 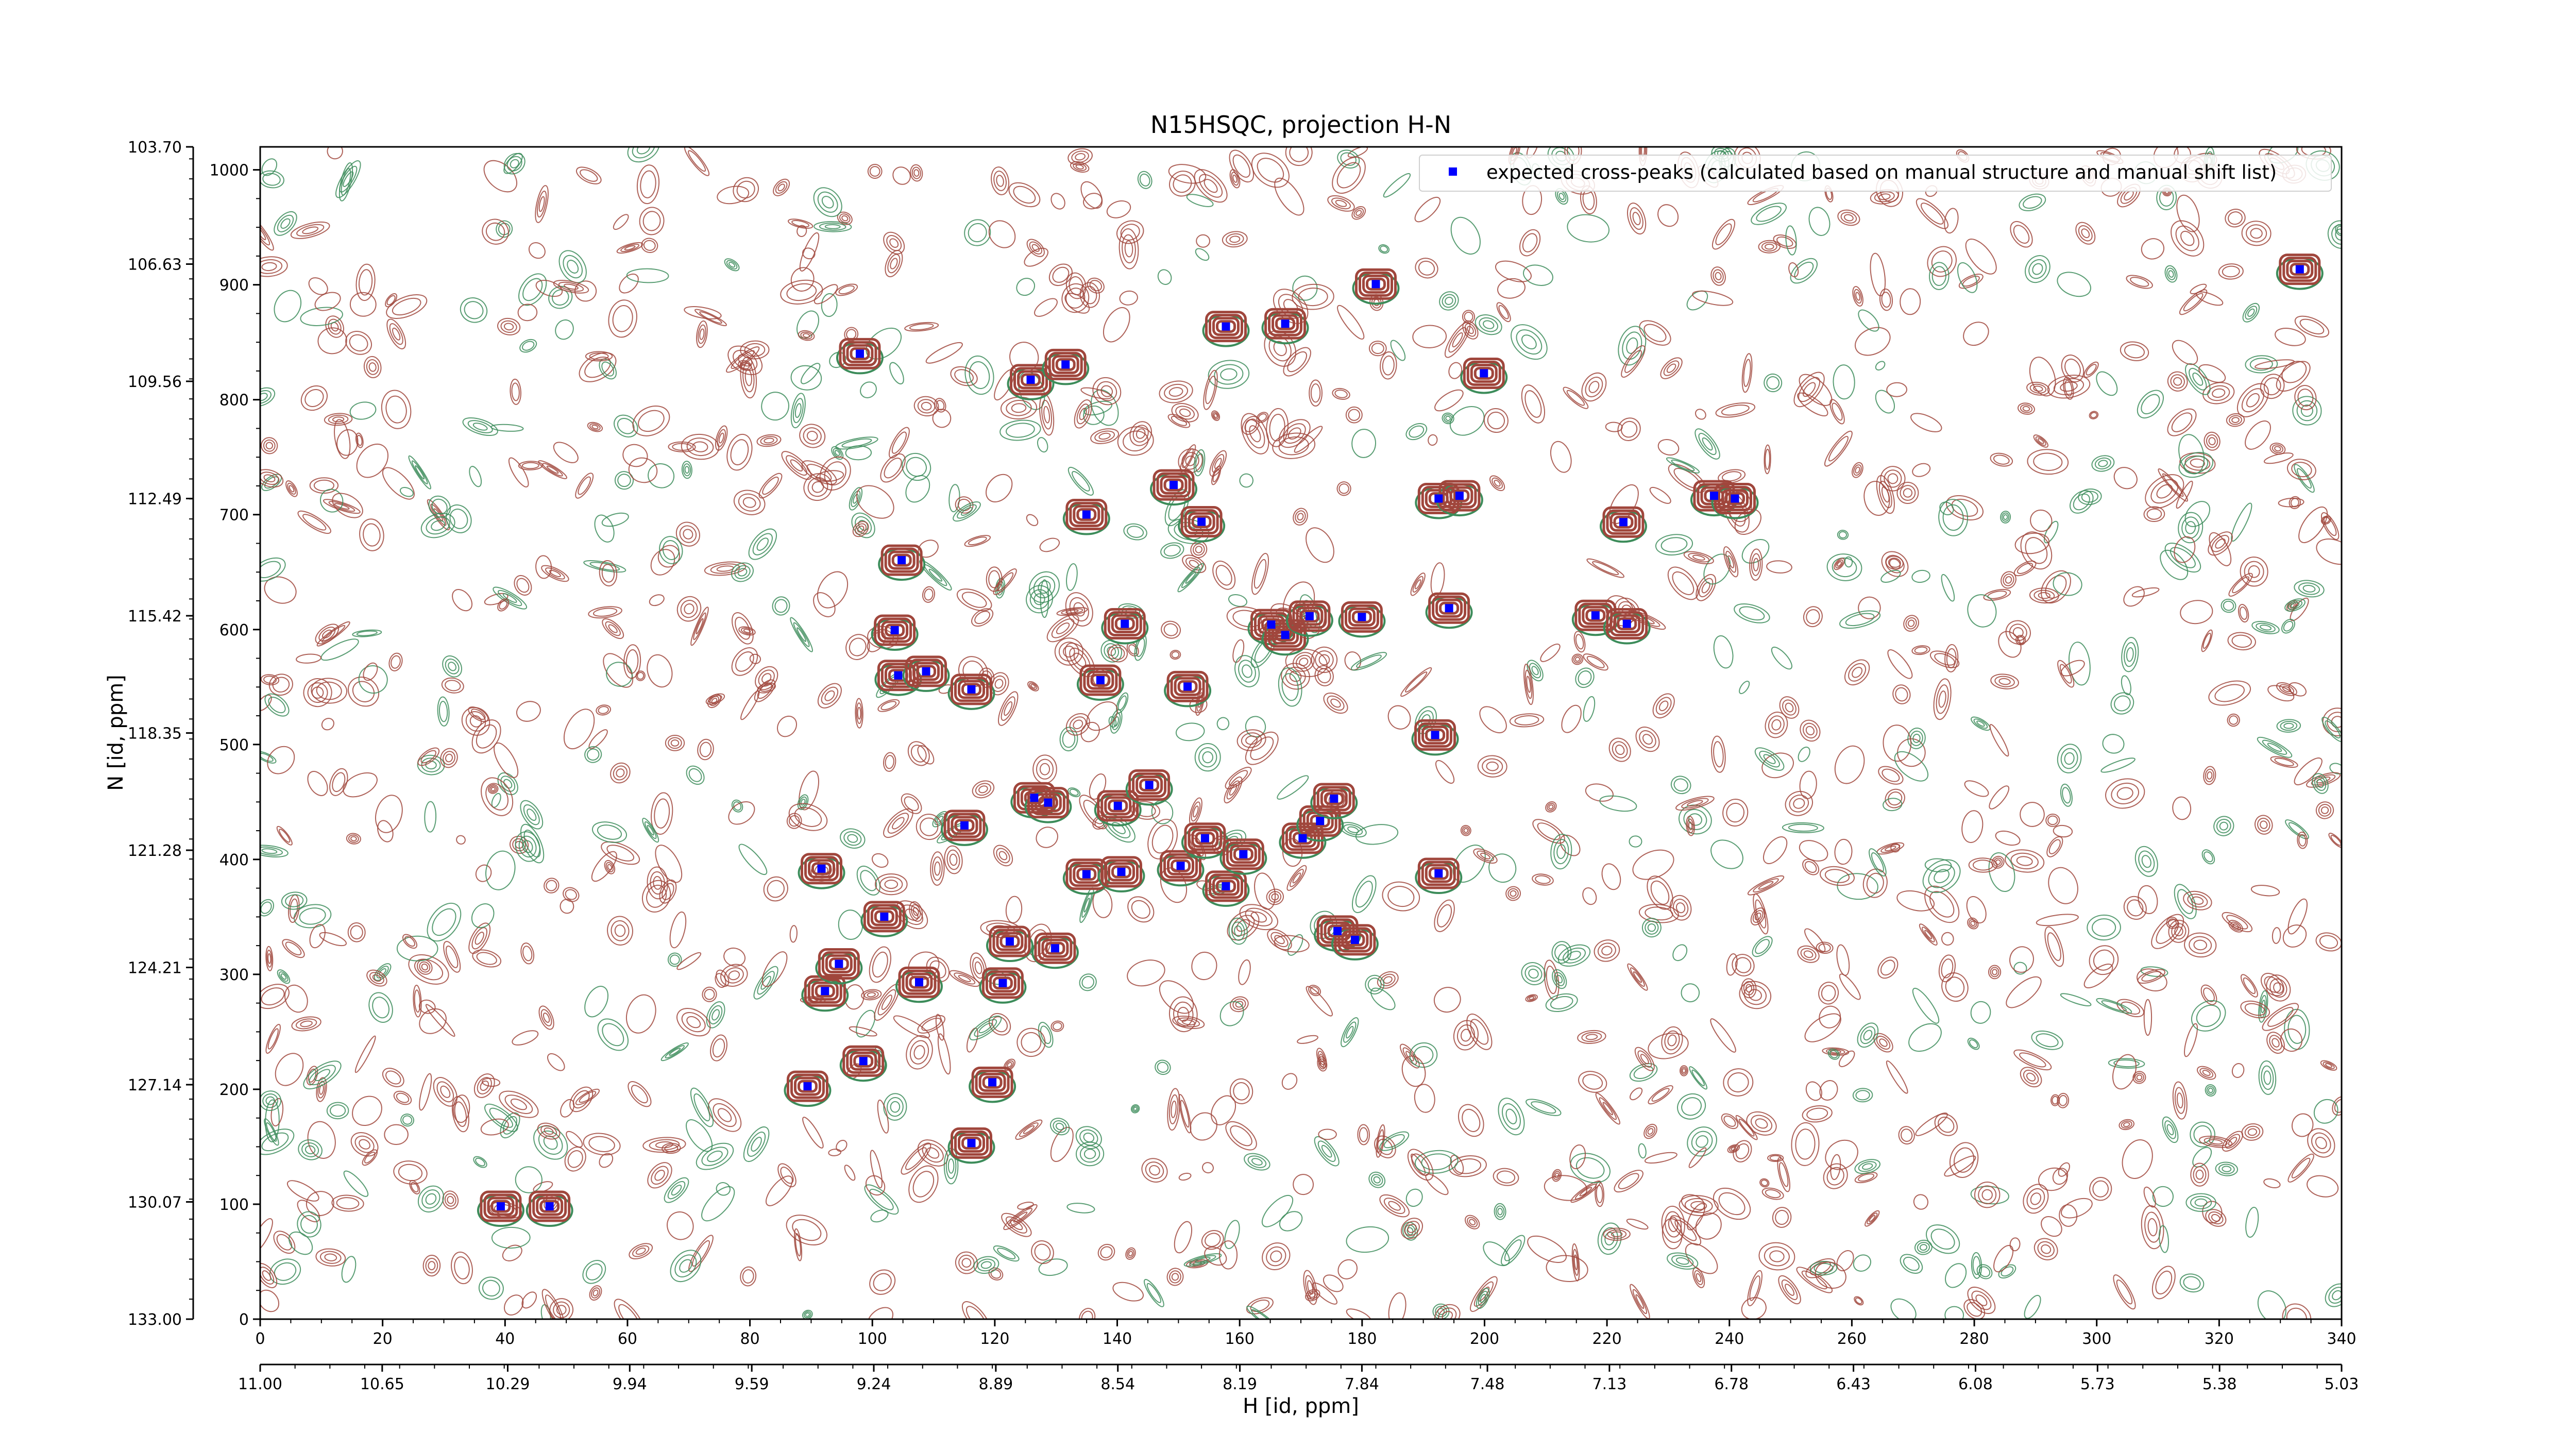 I want to click on y-ppm-tick-label: 103.70, so click(x=155, y=148).